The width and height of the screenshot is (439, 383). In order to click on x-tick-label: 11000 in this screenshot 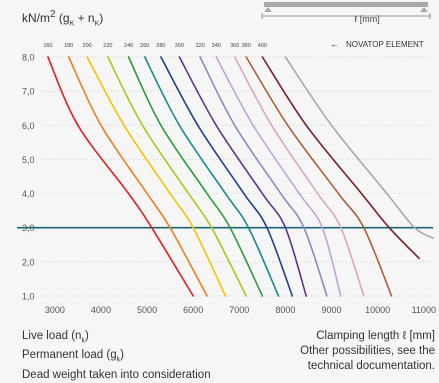, I will do `click(424, 310)`.